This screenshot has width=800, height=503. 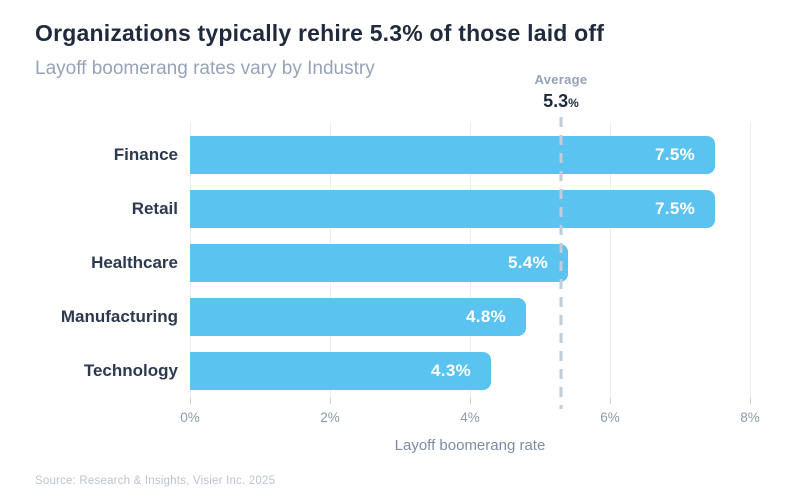 What do you see at coordinates (470, 445) in the screenshot?
I see `x-axis-label: Layoff boomerang rate` at bounding box center [470, 445].